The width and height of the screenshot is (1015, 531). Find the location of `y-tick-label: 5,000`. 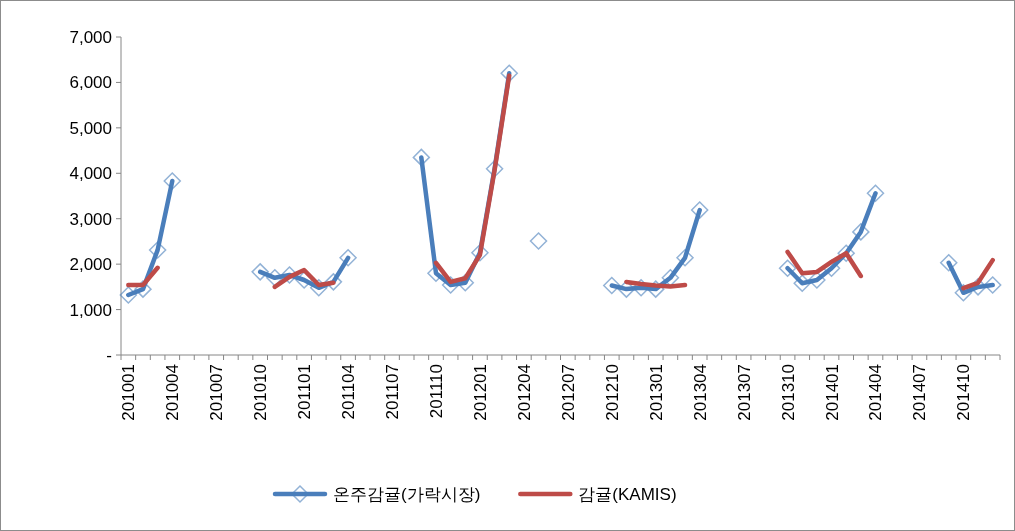

y-tick-label: 5,000 is located at coordinates (90, 128).